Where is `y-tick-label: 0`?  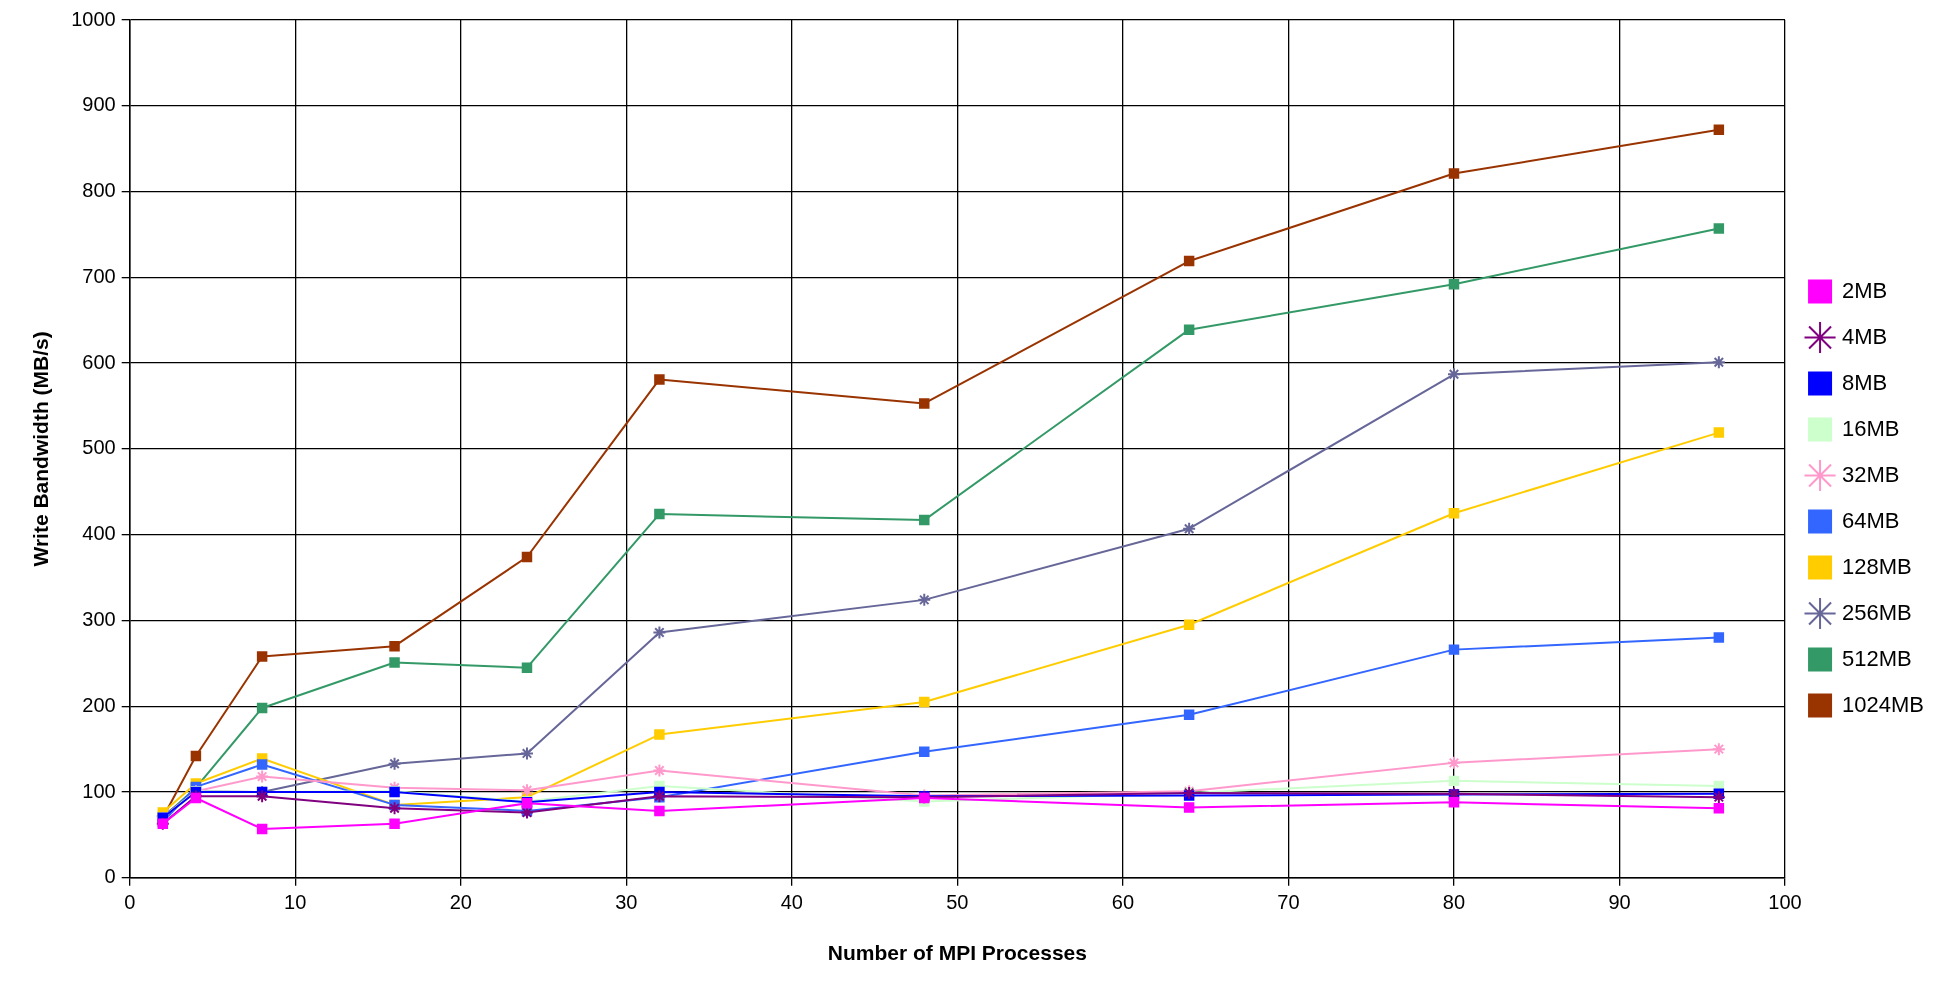
y-tick-label: 0 is located at coordinates (110, 876).